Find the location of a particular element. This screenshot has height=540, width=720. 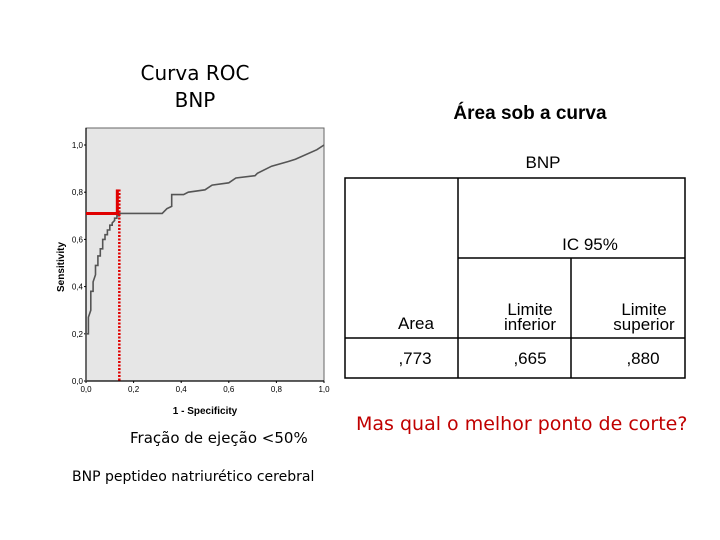

roc-title-line2: BNP is located at coordinates (195, 100).